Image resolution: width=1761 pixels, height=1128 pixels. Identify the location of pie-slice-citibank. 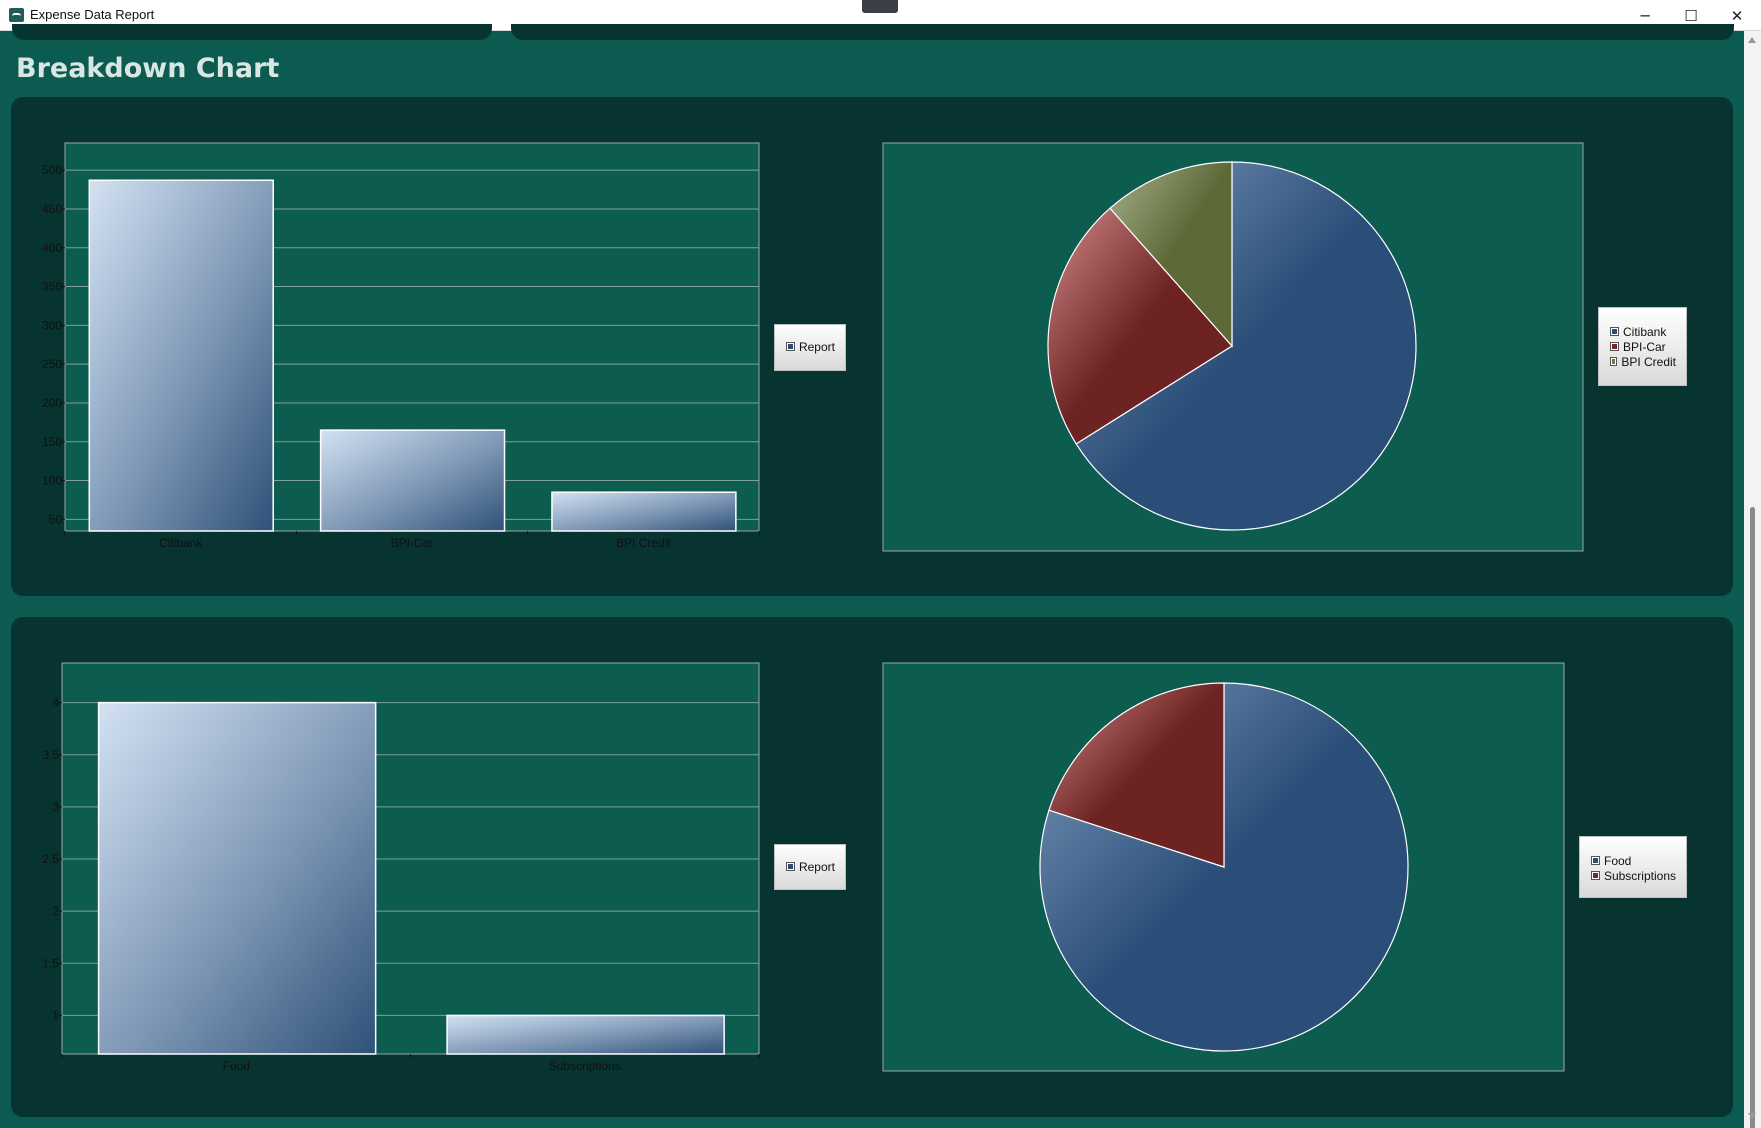
(1246, 346).